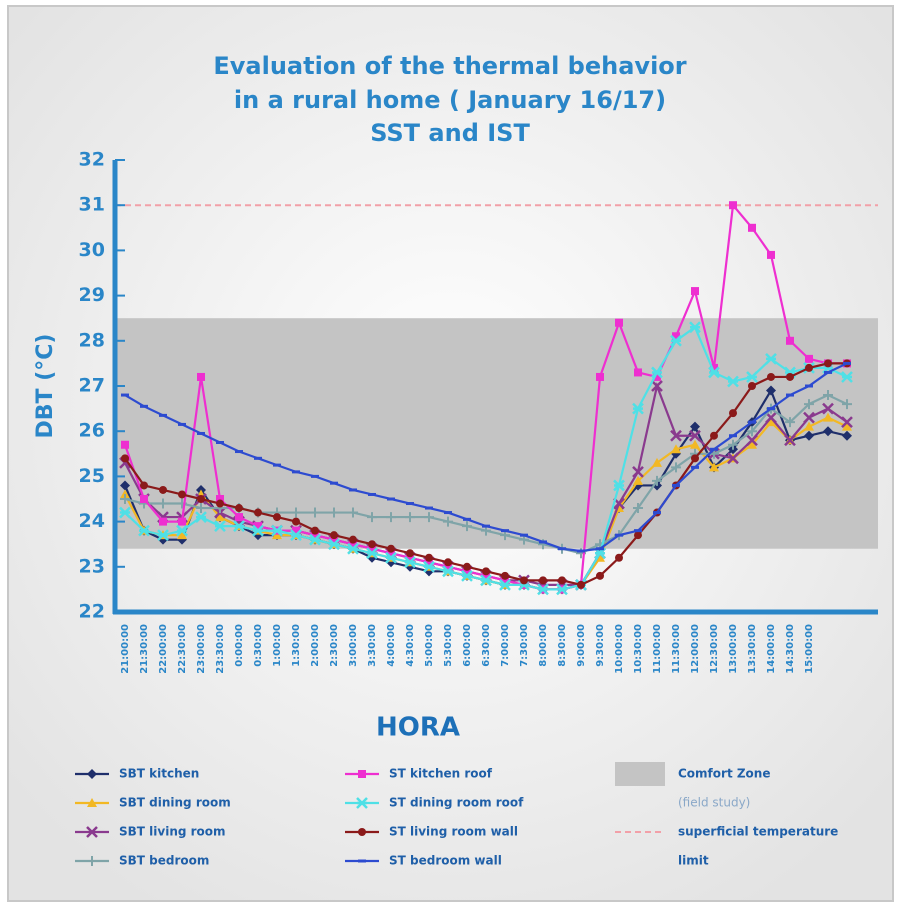  I want to click on x-tick-label: 1:00:00, so click(277, 645).